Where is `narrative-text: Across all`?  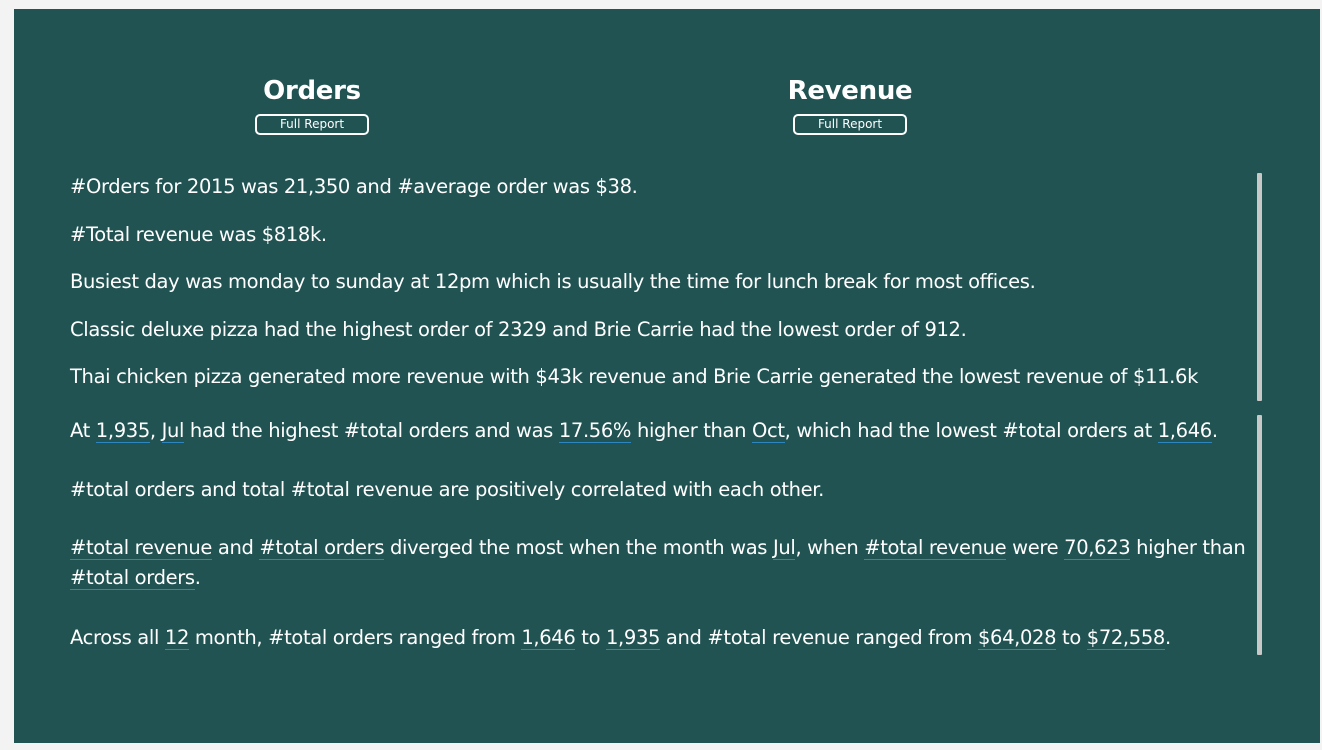
narrative-text: Across all is located at coordinates (117, 637).